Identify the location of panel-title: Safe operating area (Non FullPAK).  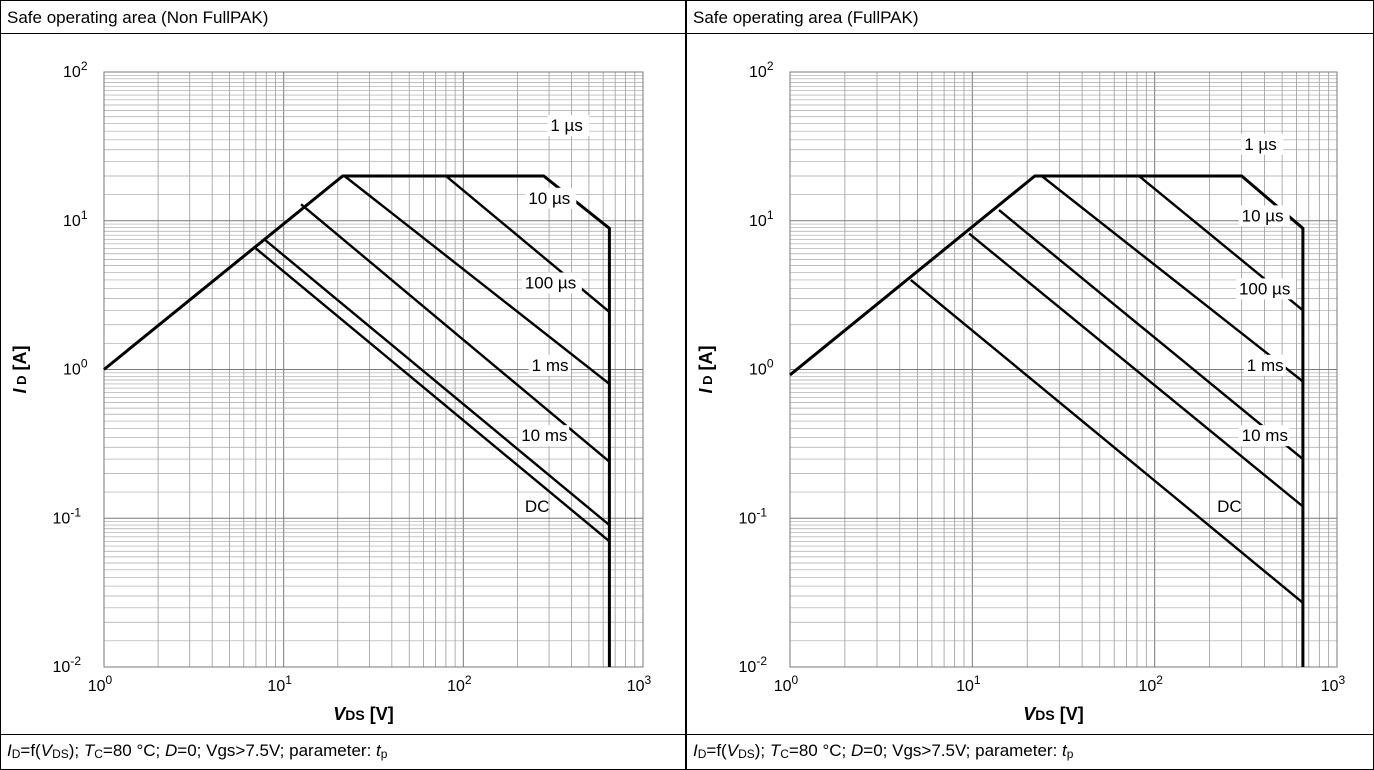
(138, 17).